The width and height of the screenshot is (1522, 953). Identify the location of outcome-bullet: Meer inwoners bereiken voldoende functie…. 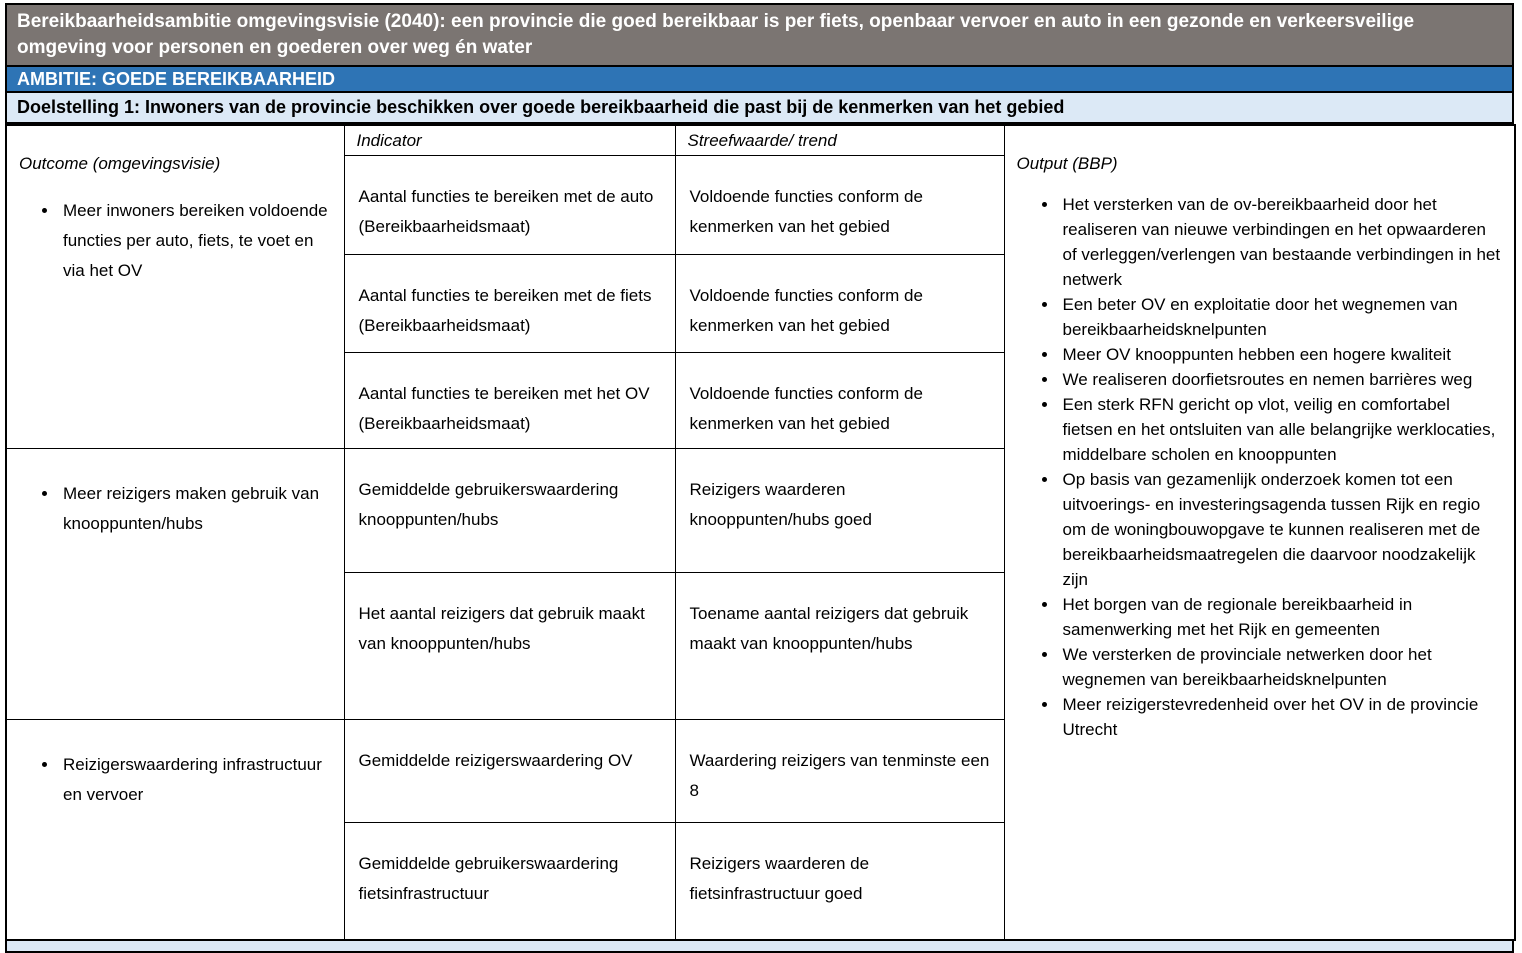
(196, 241).